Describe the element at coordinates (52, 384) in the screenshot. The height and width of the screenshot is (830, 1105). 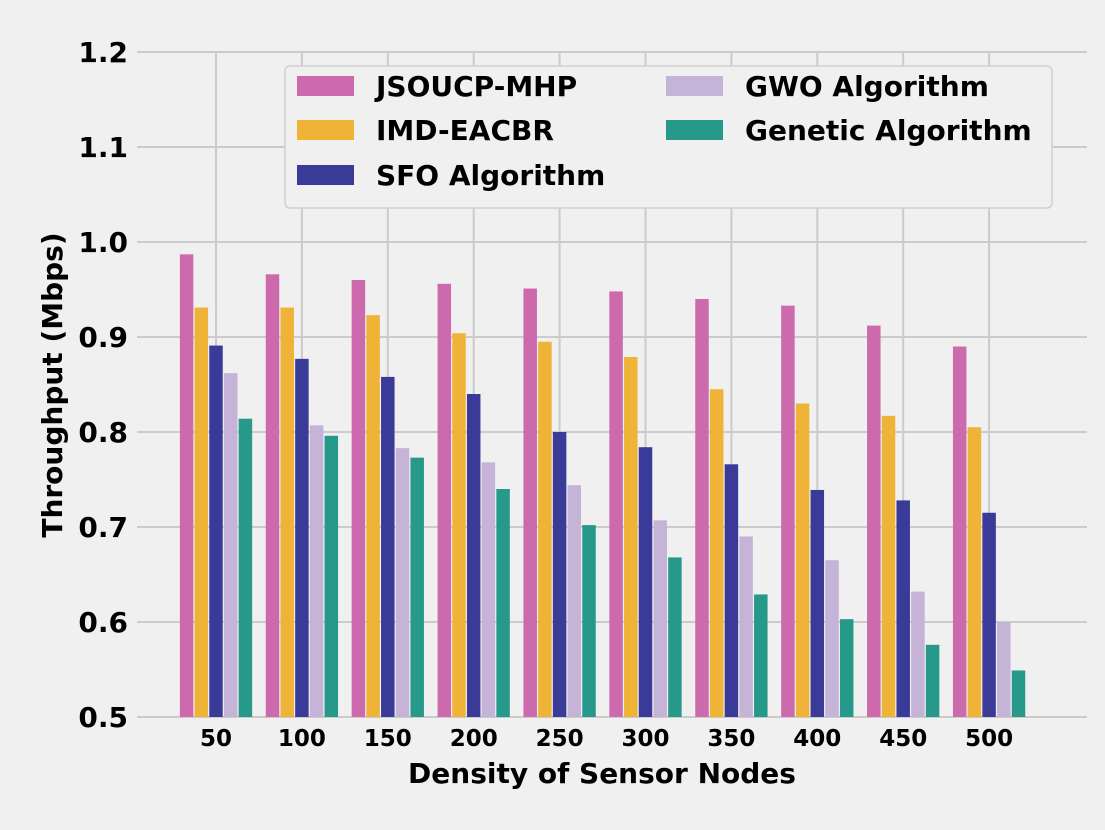
I see `y-axis-title: Throughput (Mbps)` at that location.